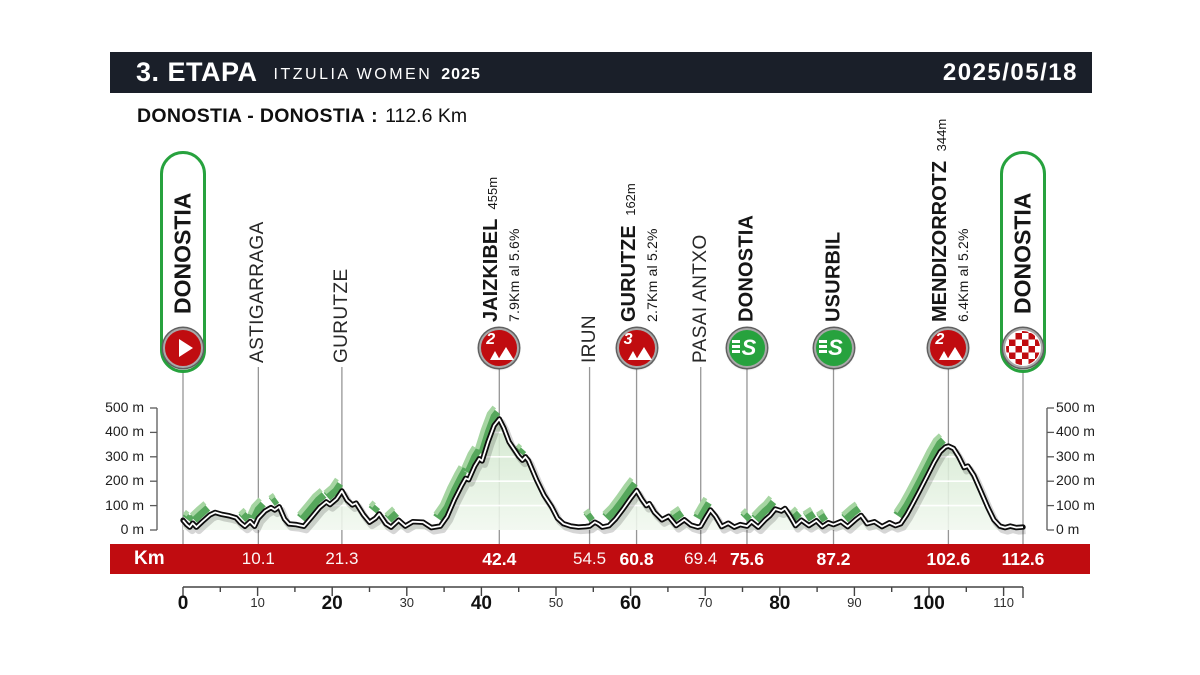 The image size is (1200, 675). I want to click on stage-date: 2025/05/18, so click(1010, 72).